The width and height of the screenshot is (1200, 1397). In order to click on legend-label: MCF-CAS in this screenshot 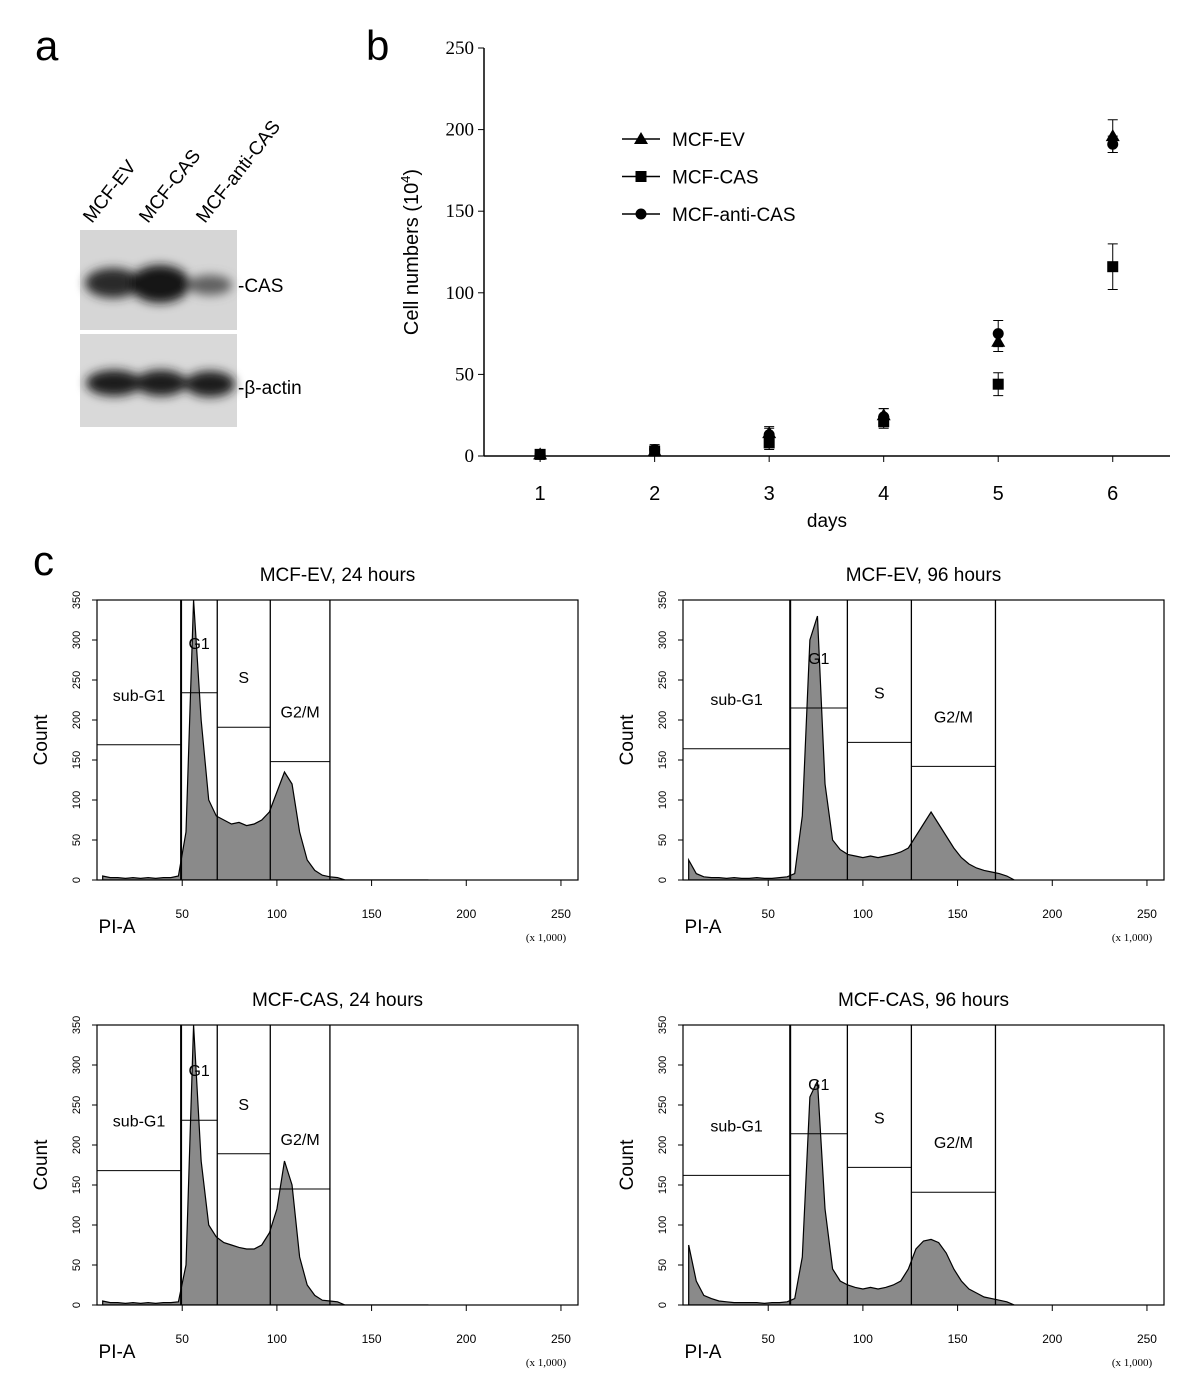, I will do `click(715, 178)`.